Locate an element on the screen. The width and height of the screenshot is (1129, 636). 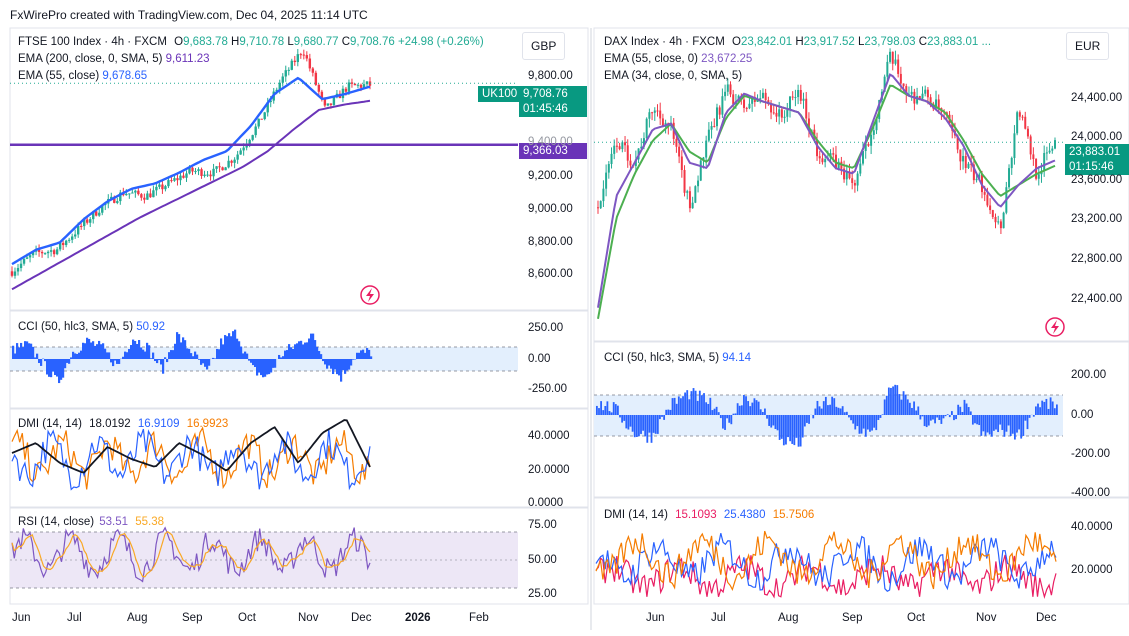
dax-currency-button: EUR is located at coordinates (1088, 46).